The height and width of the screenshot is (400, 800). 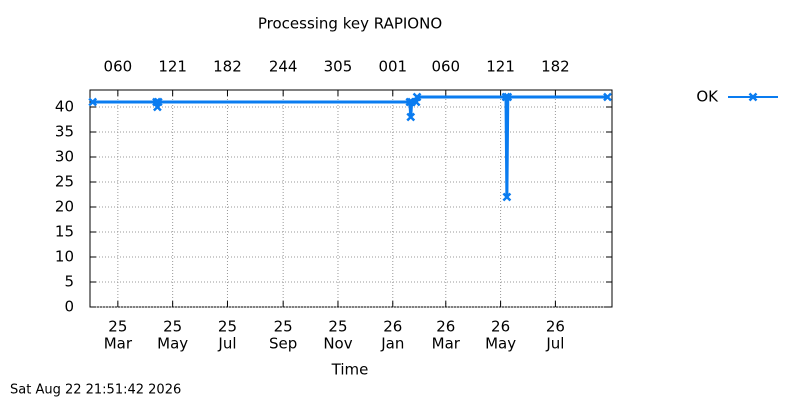 What do you see at coordinates (64, 182) in the screenshot?
I see `y-tick-label: 25` at bounding box center [64, 182].